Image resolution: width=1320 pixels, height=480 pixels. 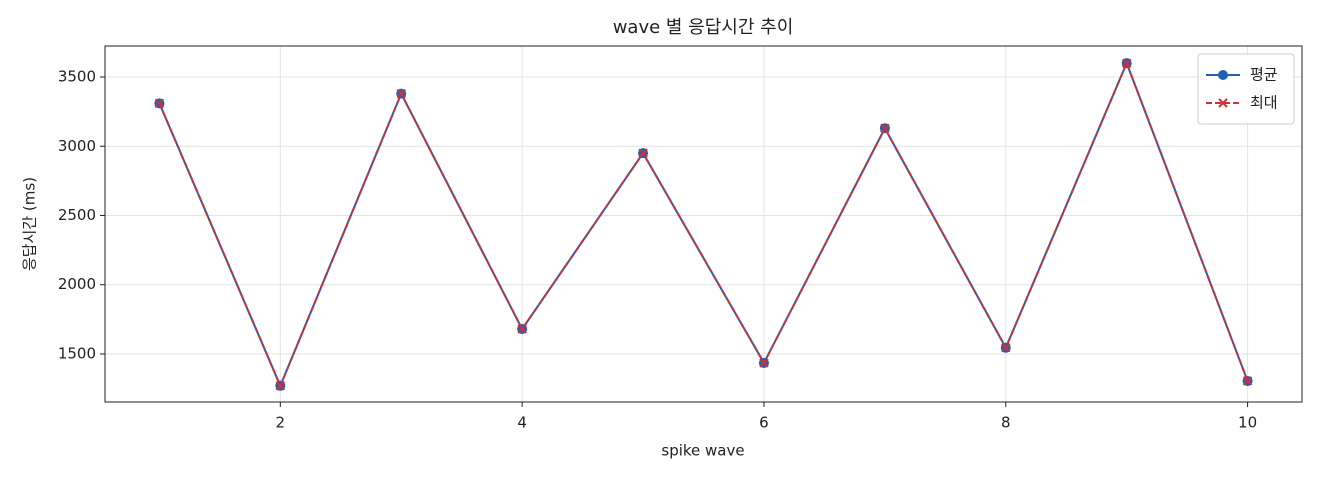 I want to click on x-tick-label: 10, so click(x=1247, y=423).